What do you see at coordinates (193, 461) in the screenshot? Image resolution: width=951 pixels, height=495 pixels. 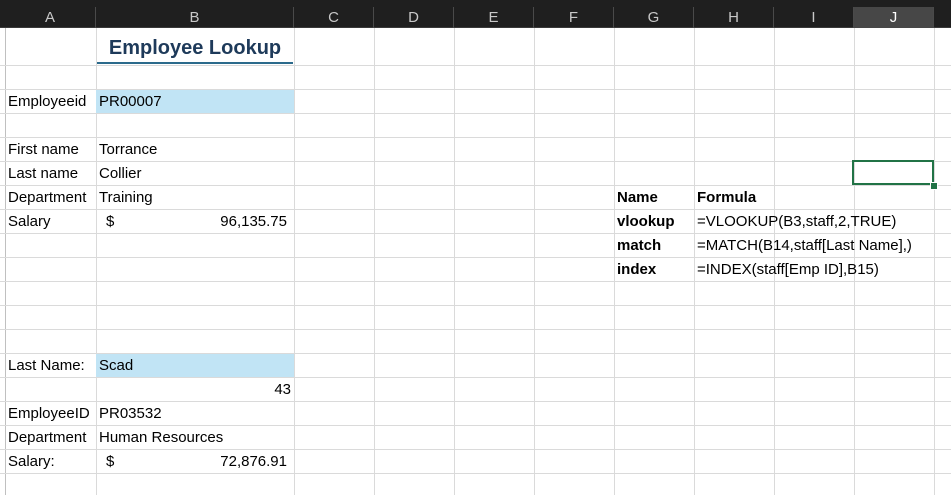 I see `salary-value-2: 72,876.91` at bounding box center [193, 461].